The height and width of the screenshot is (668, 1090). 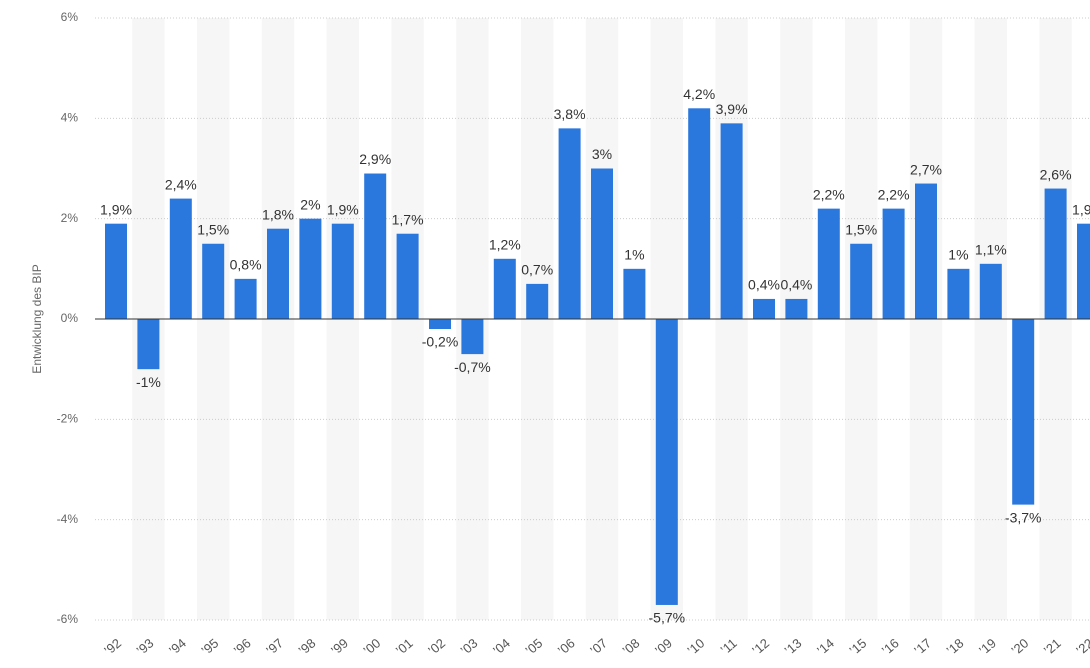 I want to click on x-tick-label: ’18, so click(x=955, y=646).